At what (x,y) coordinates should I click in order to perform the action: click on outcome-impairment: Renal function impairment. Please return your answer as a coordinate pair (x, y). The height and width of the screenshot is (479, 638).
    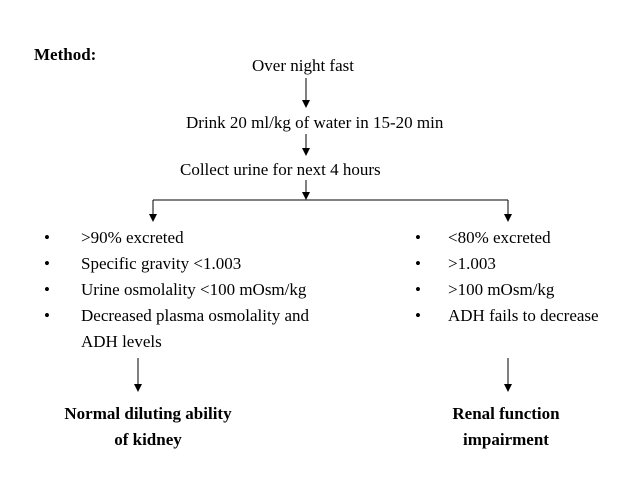
    Looking at the image, I should click on (506, 427).